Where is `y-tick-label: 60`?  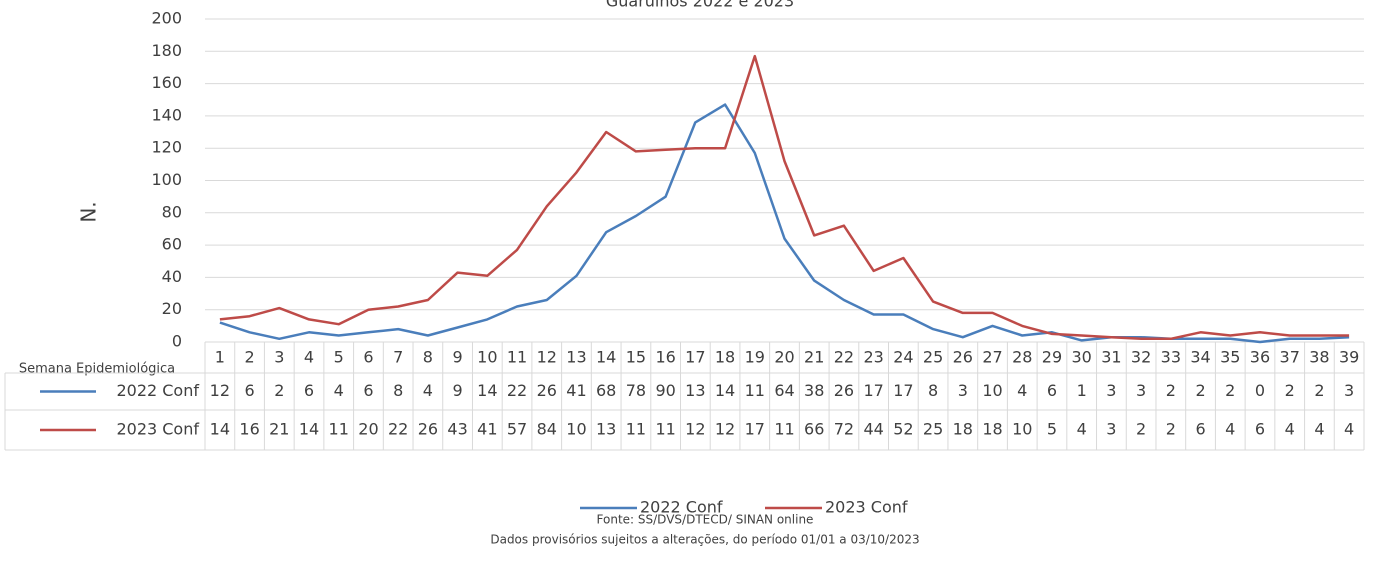
y-tick-label: 60 is located at coordinates (172, 244).